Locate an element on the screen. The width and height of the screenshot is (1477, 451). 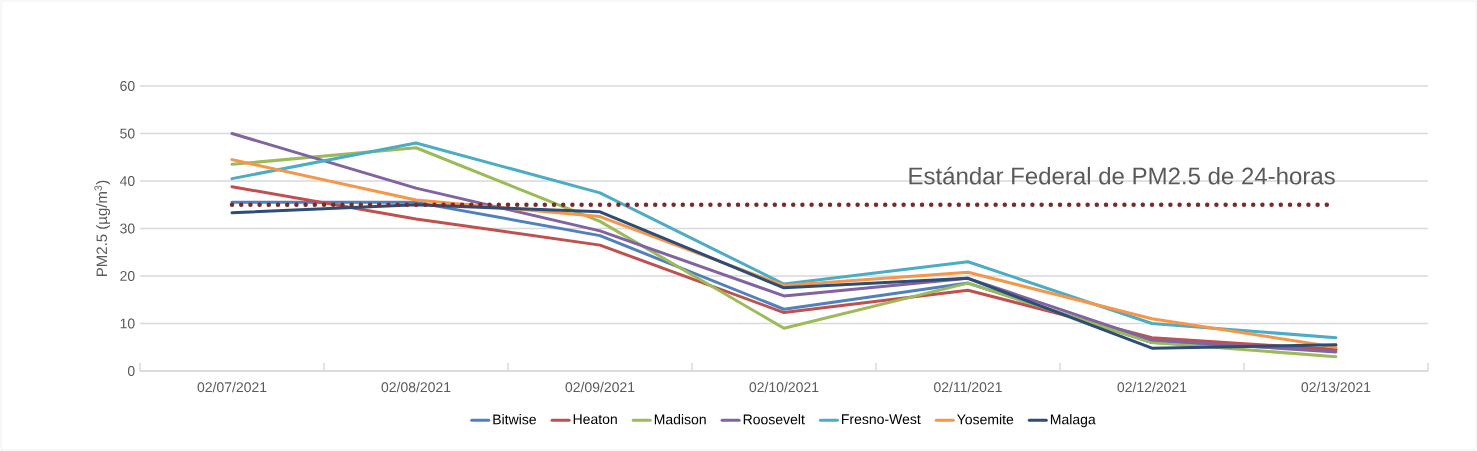
x-tick-label: 02/07/2021 is located at coordinates (232, 387).